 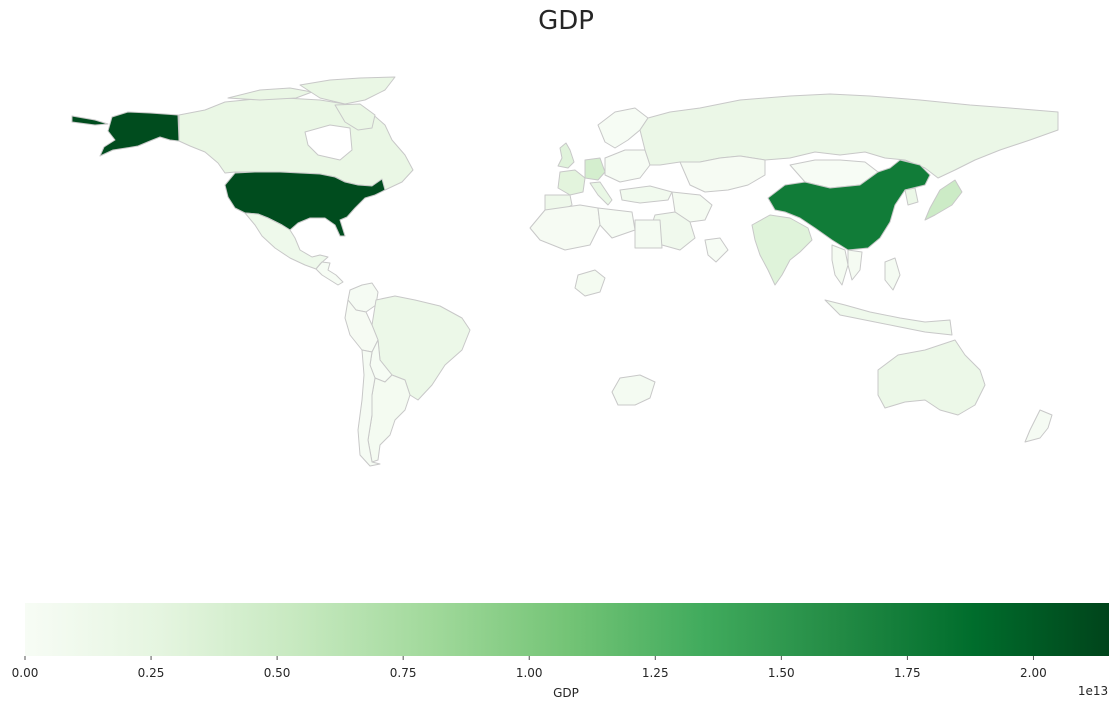 What do you see at coordinates (590, 283) in the screenshot?
I see `region-nigeria` at bounding box center [590, 283].